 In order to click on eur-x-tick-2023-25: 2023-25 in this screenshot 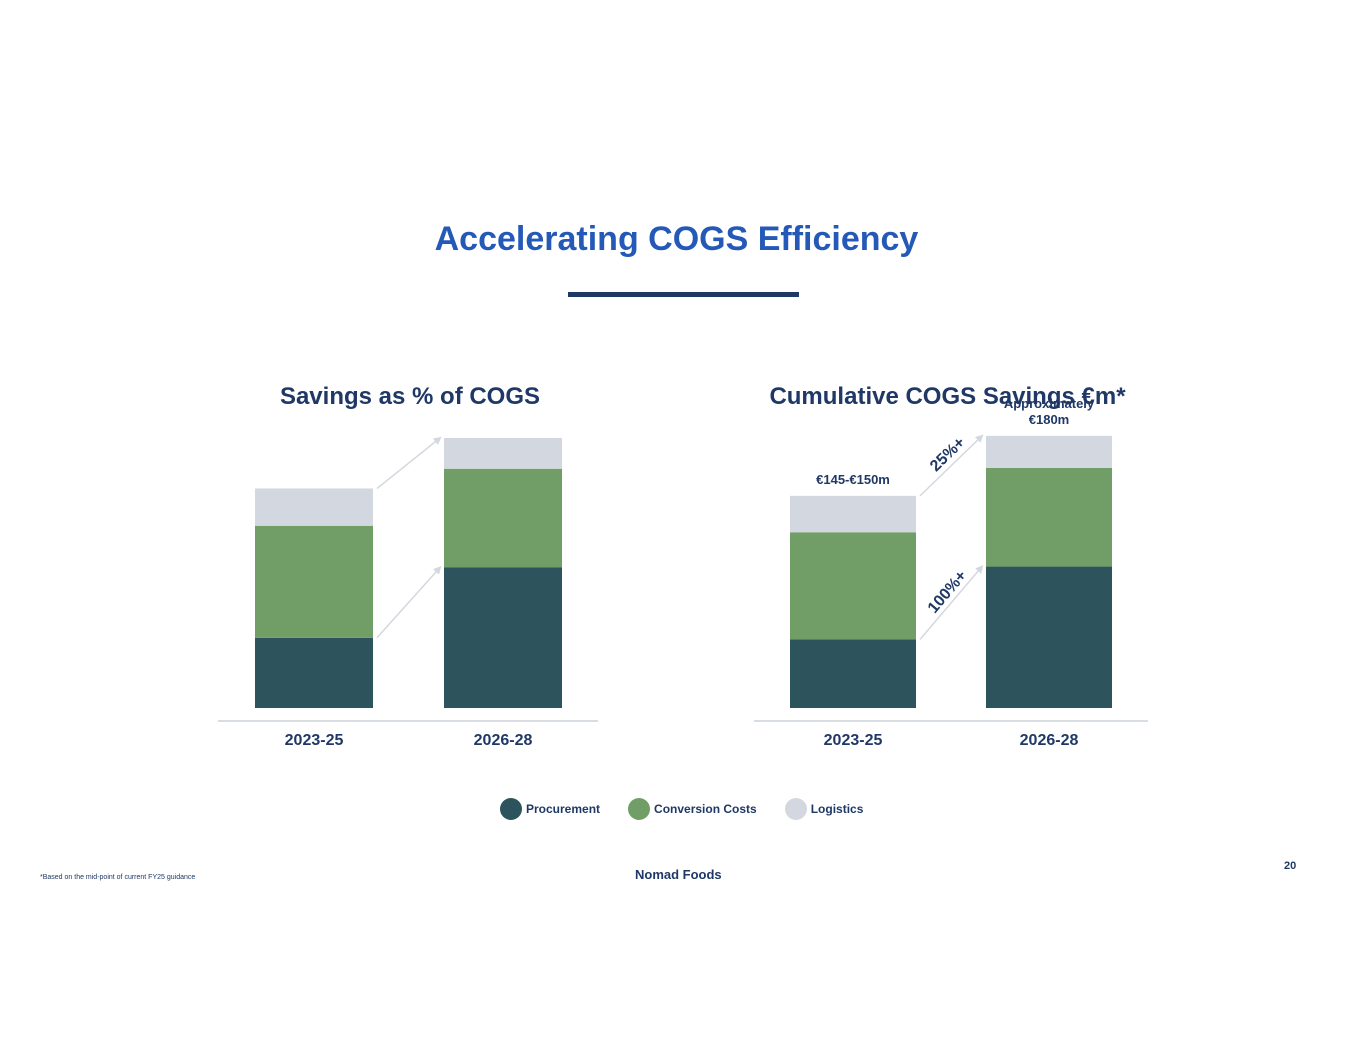, I will do `click(853, 740)`.